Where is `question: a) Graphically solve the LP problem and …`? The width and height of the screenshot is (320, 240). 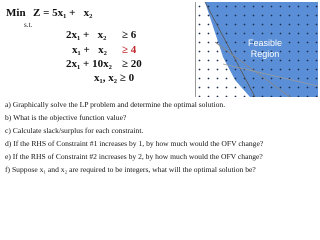 question: a) Graphically solve the LP problem and … is located at coordinates (115, 104).